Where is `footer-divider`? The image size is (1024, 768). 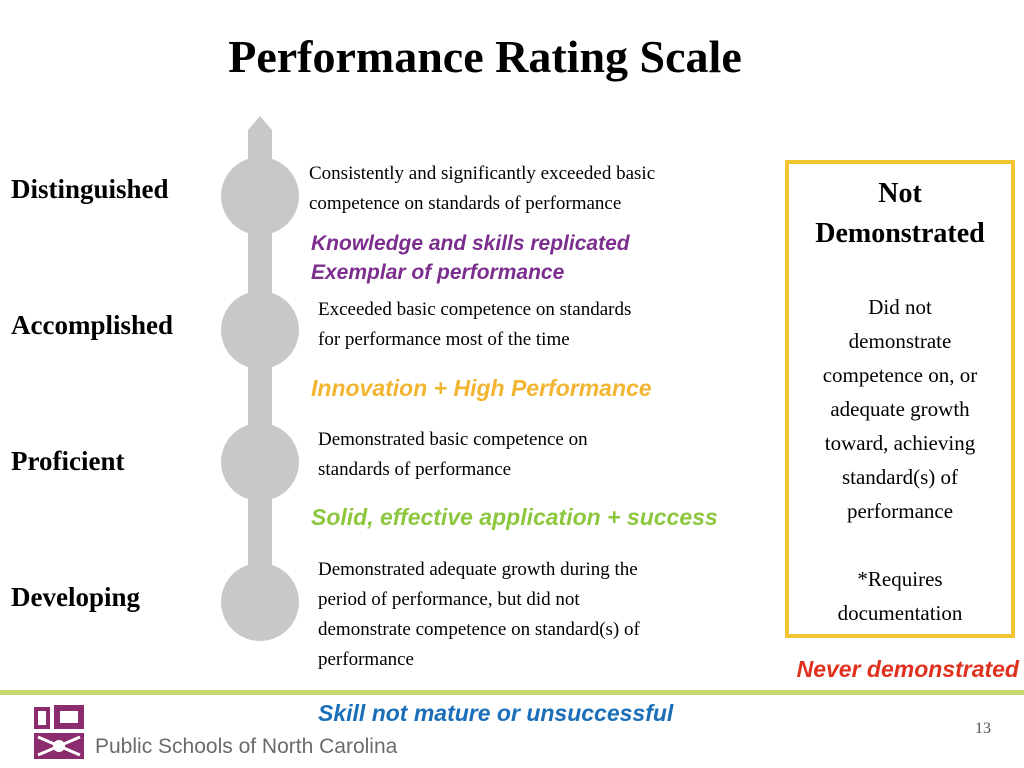 footer-divider is located at coordinates (512, 692).